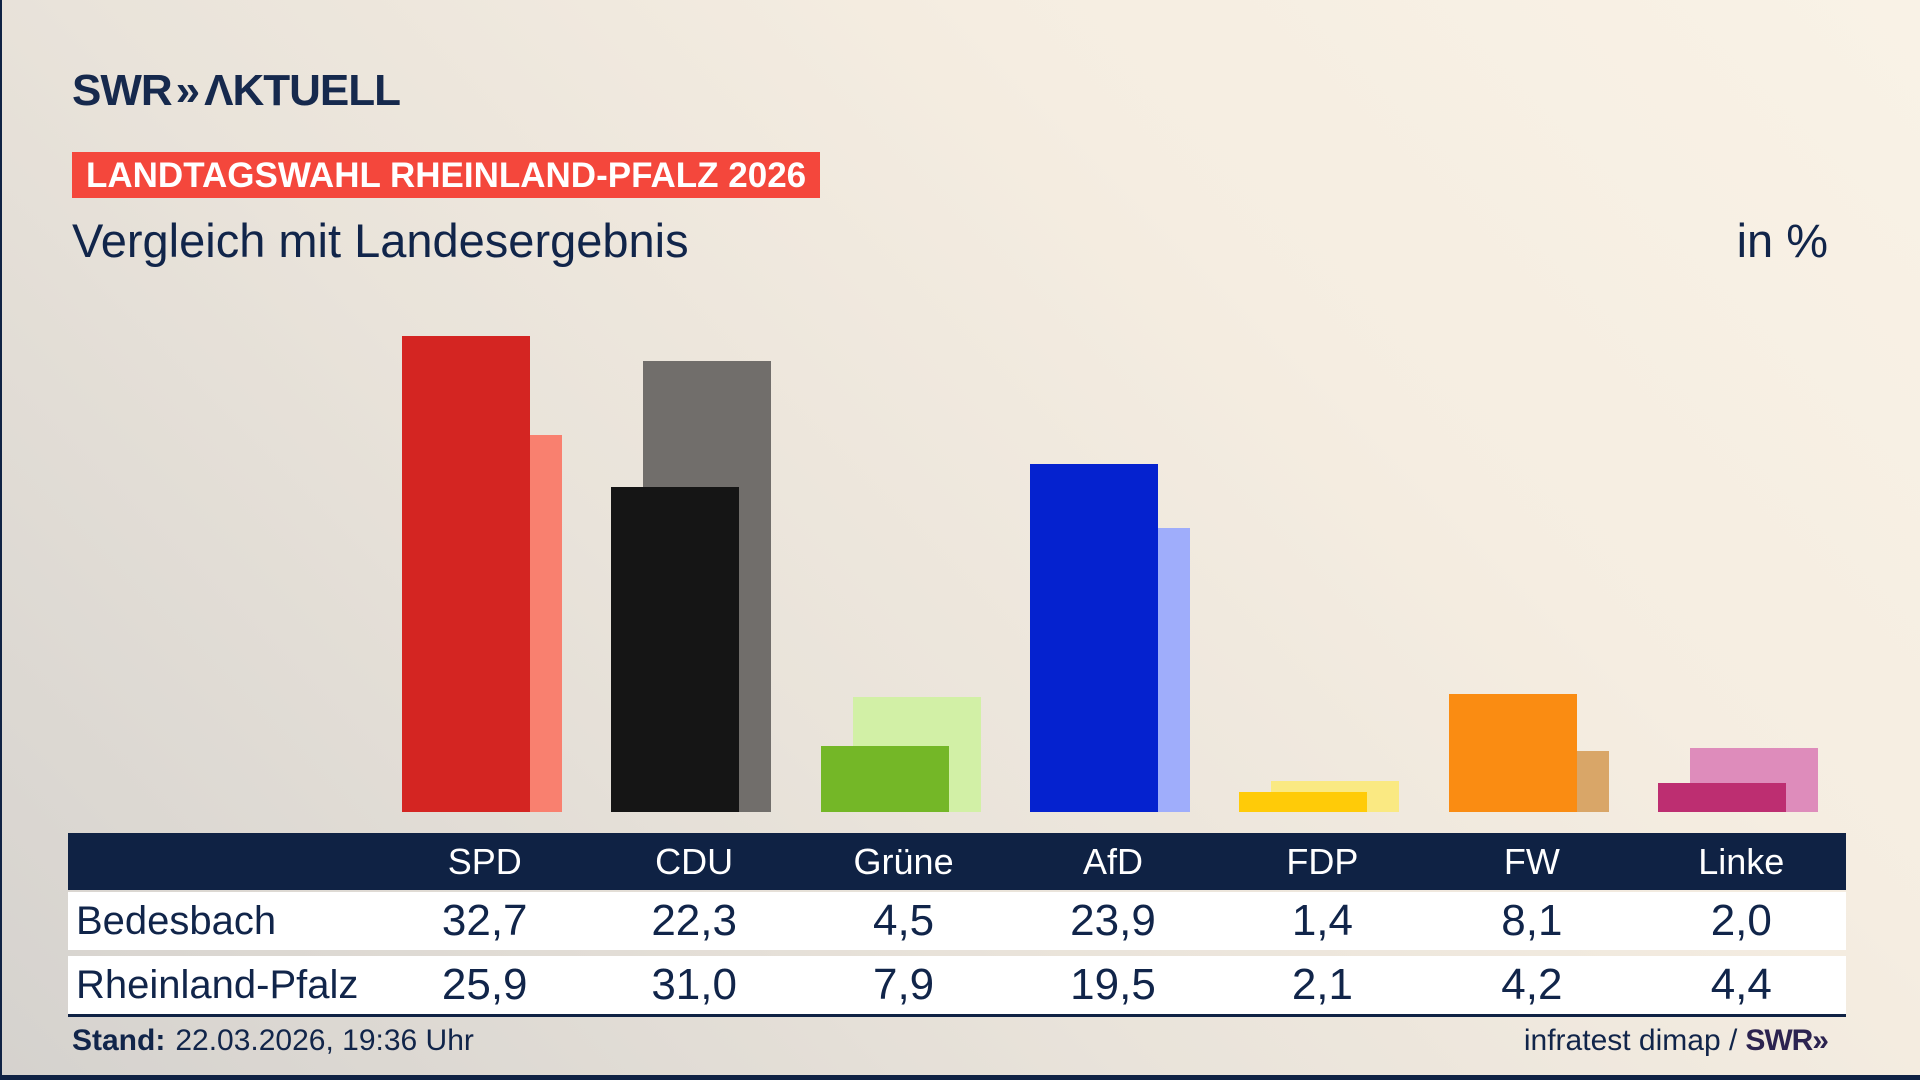  What do you see at coordinates (1112, 861) in the screenshot?
I see `table-column-header: AfD` at bounding box center [1112, 861].